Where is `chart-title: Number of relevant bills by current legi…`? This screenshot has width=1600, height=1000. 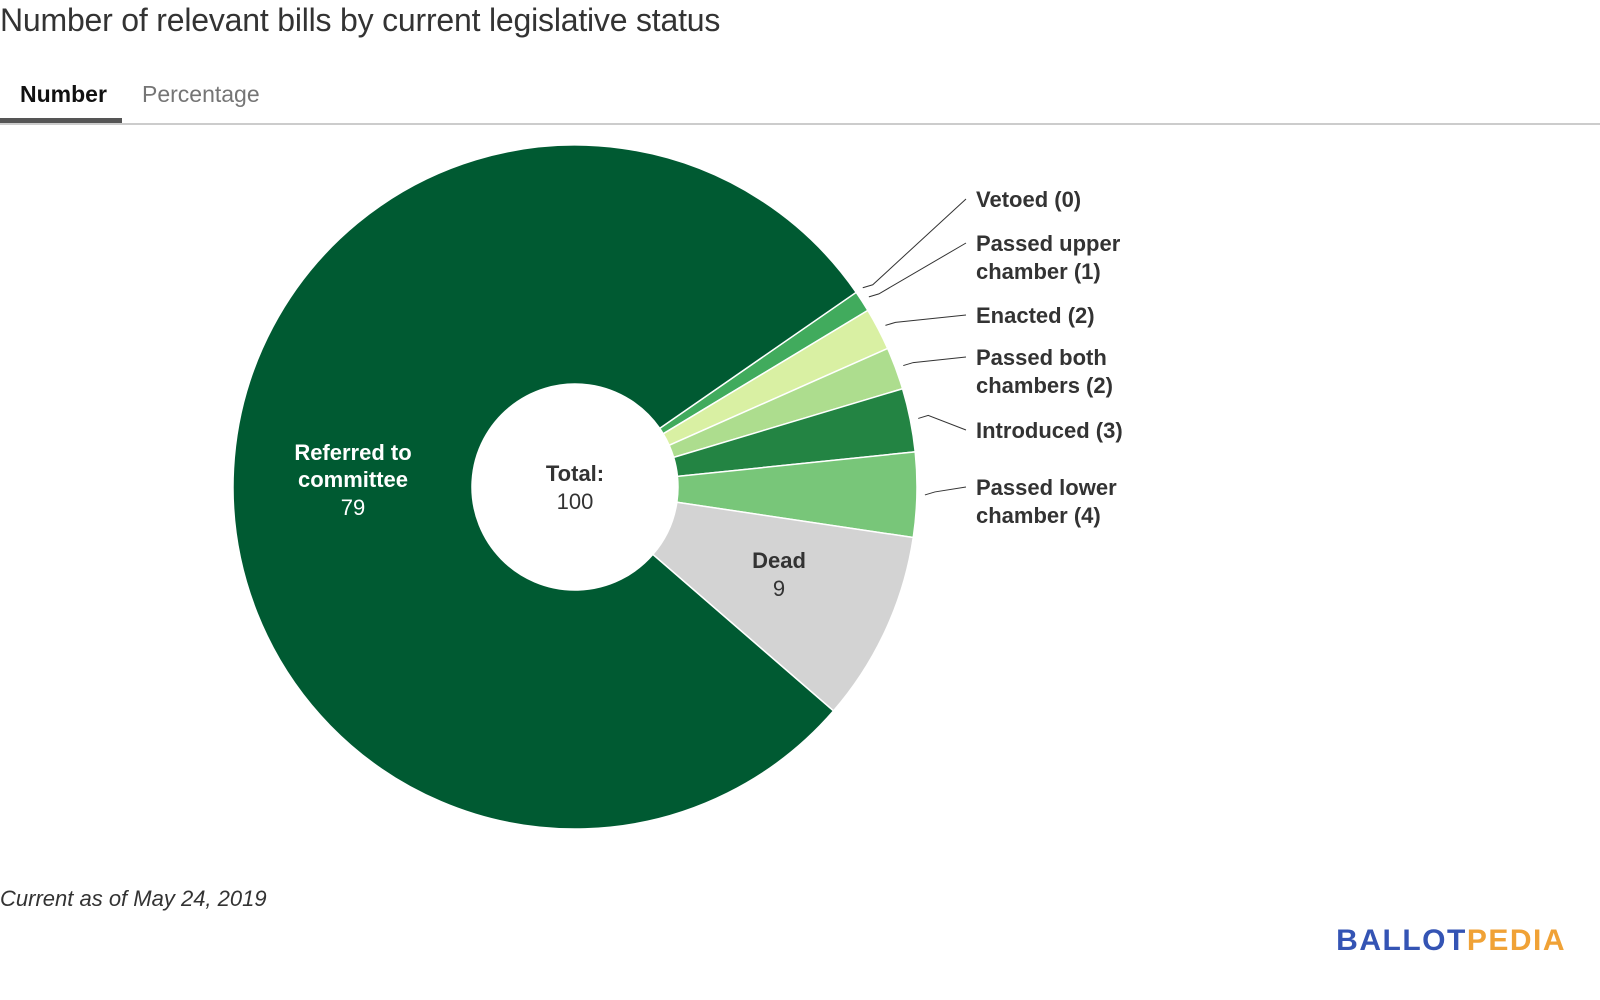
chart-title: Number of relevant bills by current legi… is located at coordinates (360, 20).